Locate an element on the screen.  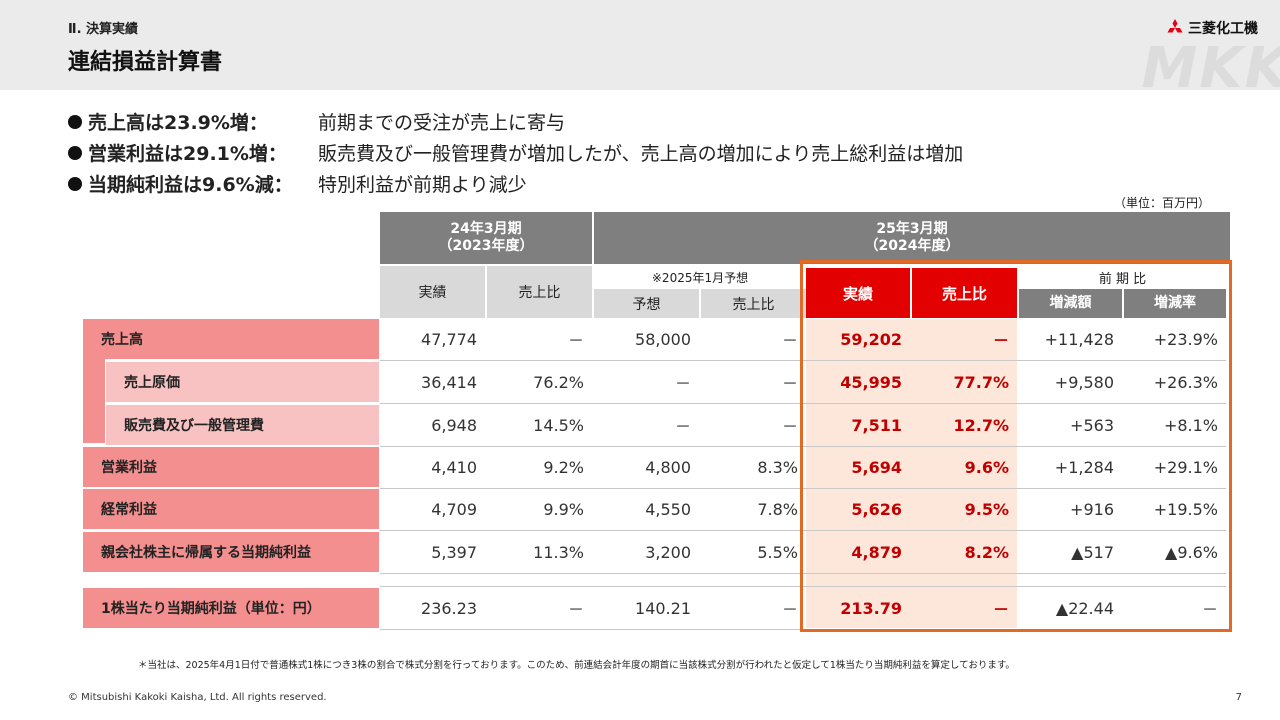
table-cell-rate: +29.1% is located at coordinates (1185, 467).